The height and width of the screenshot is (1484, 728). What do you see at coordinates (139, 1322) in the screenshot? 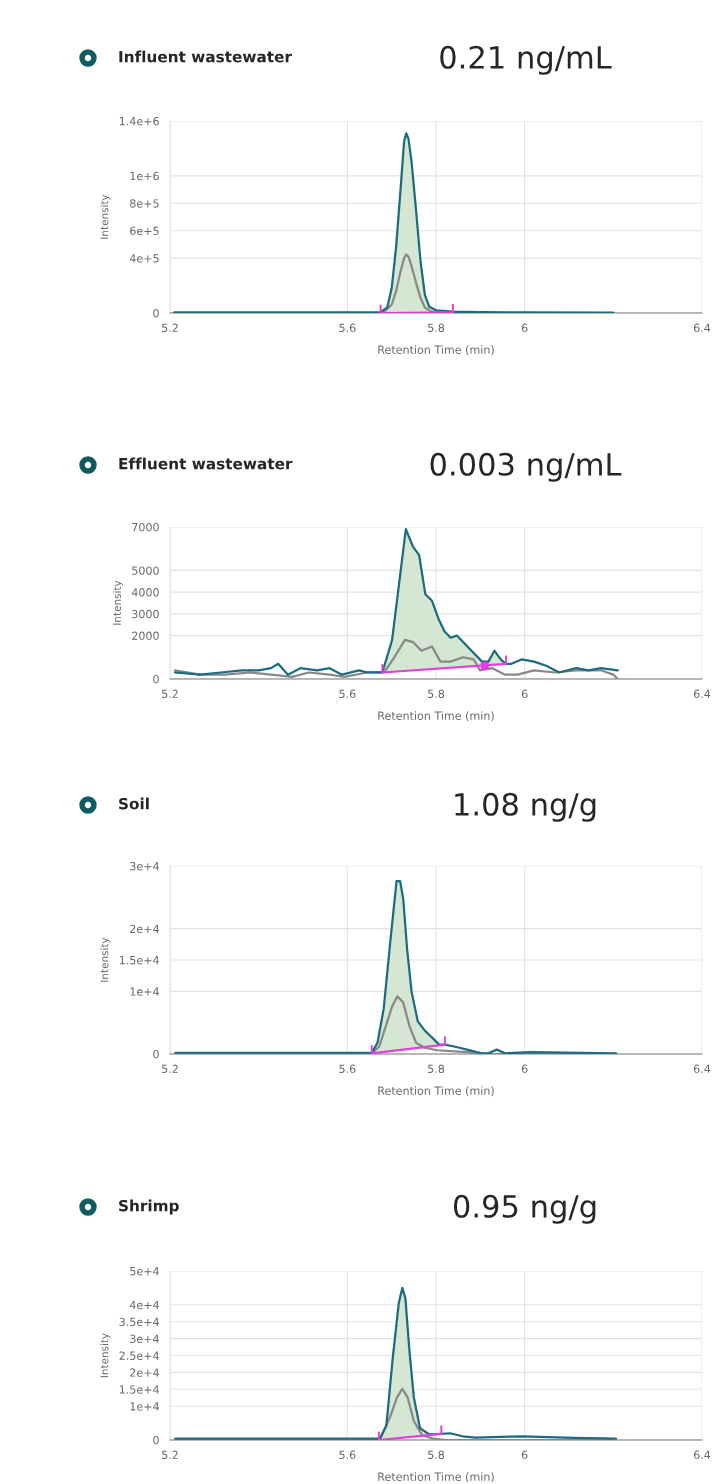
I see `y-tick-label: 3.5e+4` at bounding box center [139, 1322].